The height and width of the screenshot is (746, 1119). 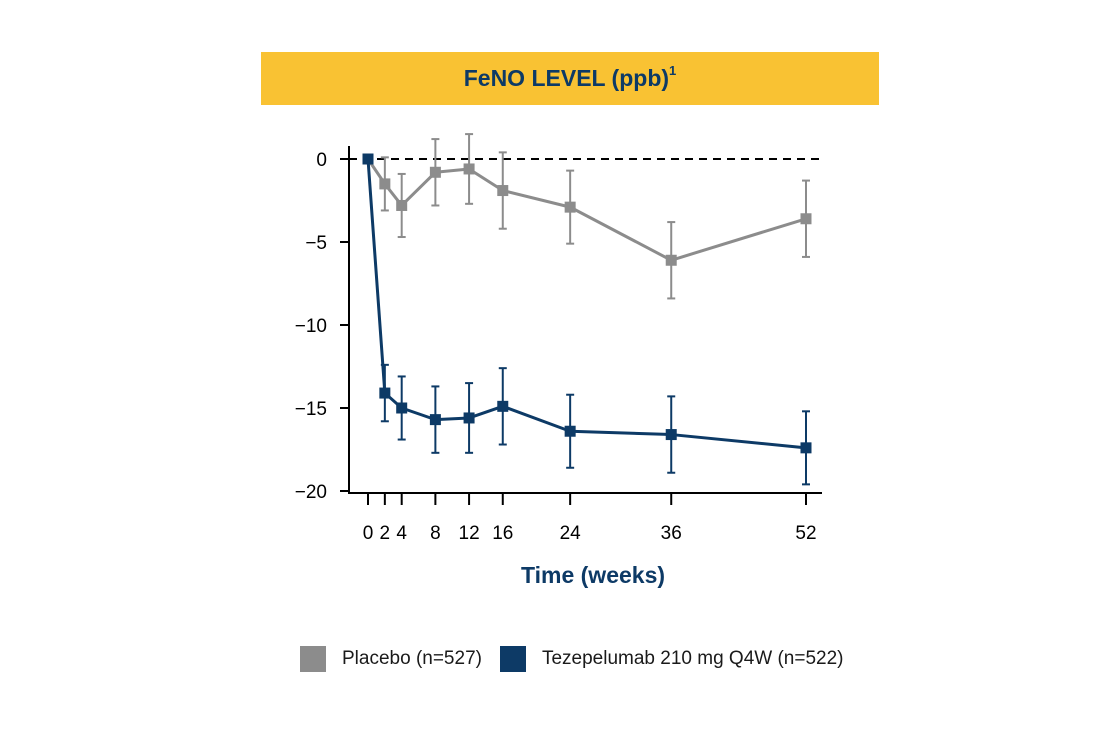 What do you see at coordinates (502, 533) in the screenshot?
I see `x-tick-label: 16` at bounding box center [502, 533].